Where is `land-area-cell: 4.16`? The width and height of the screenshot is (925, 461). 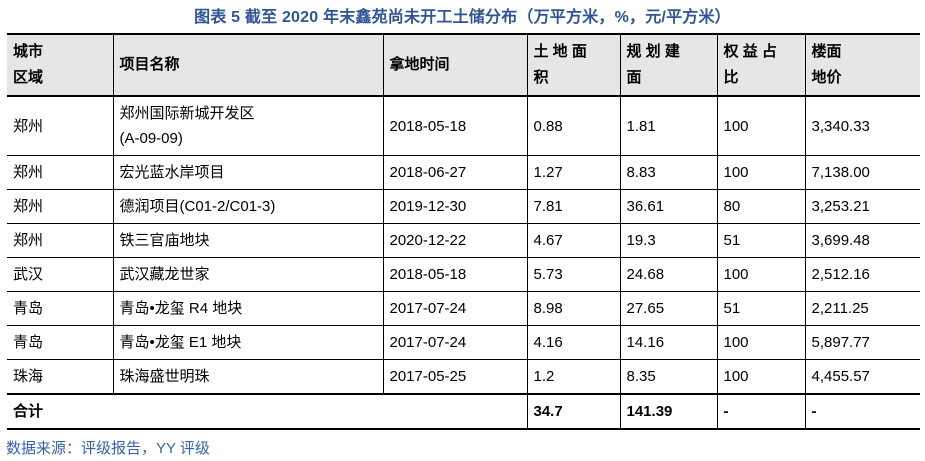 land-area-cell: 4.16 is located at coordinates (573, 342).